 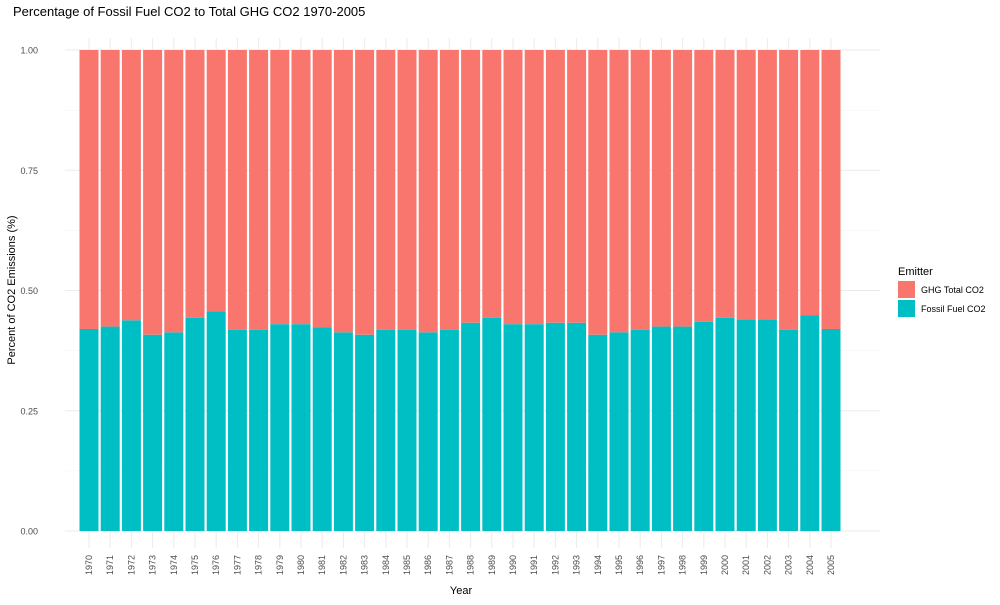 What do you see at coordinates (831, 189) in the screenshot?
I see `bar-ghg-total-co2-2005` at bounding box center [831, 189].